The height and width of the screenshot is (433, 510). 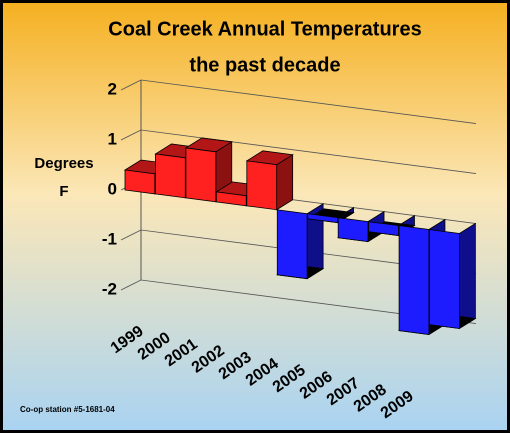 I want to click on chart-subtitle: the past decade, so click(x=264, y=65).